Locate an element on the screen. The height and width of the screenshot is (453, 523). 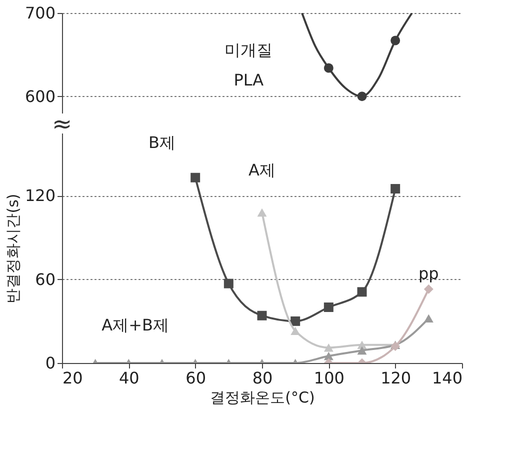
y-tick-label: 120 is located at coordinates (40, 196).